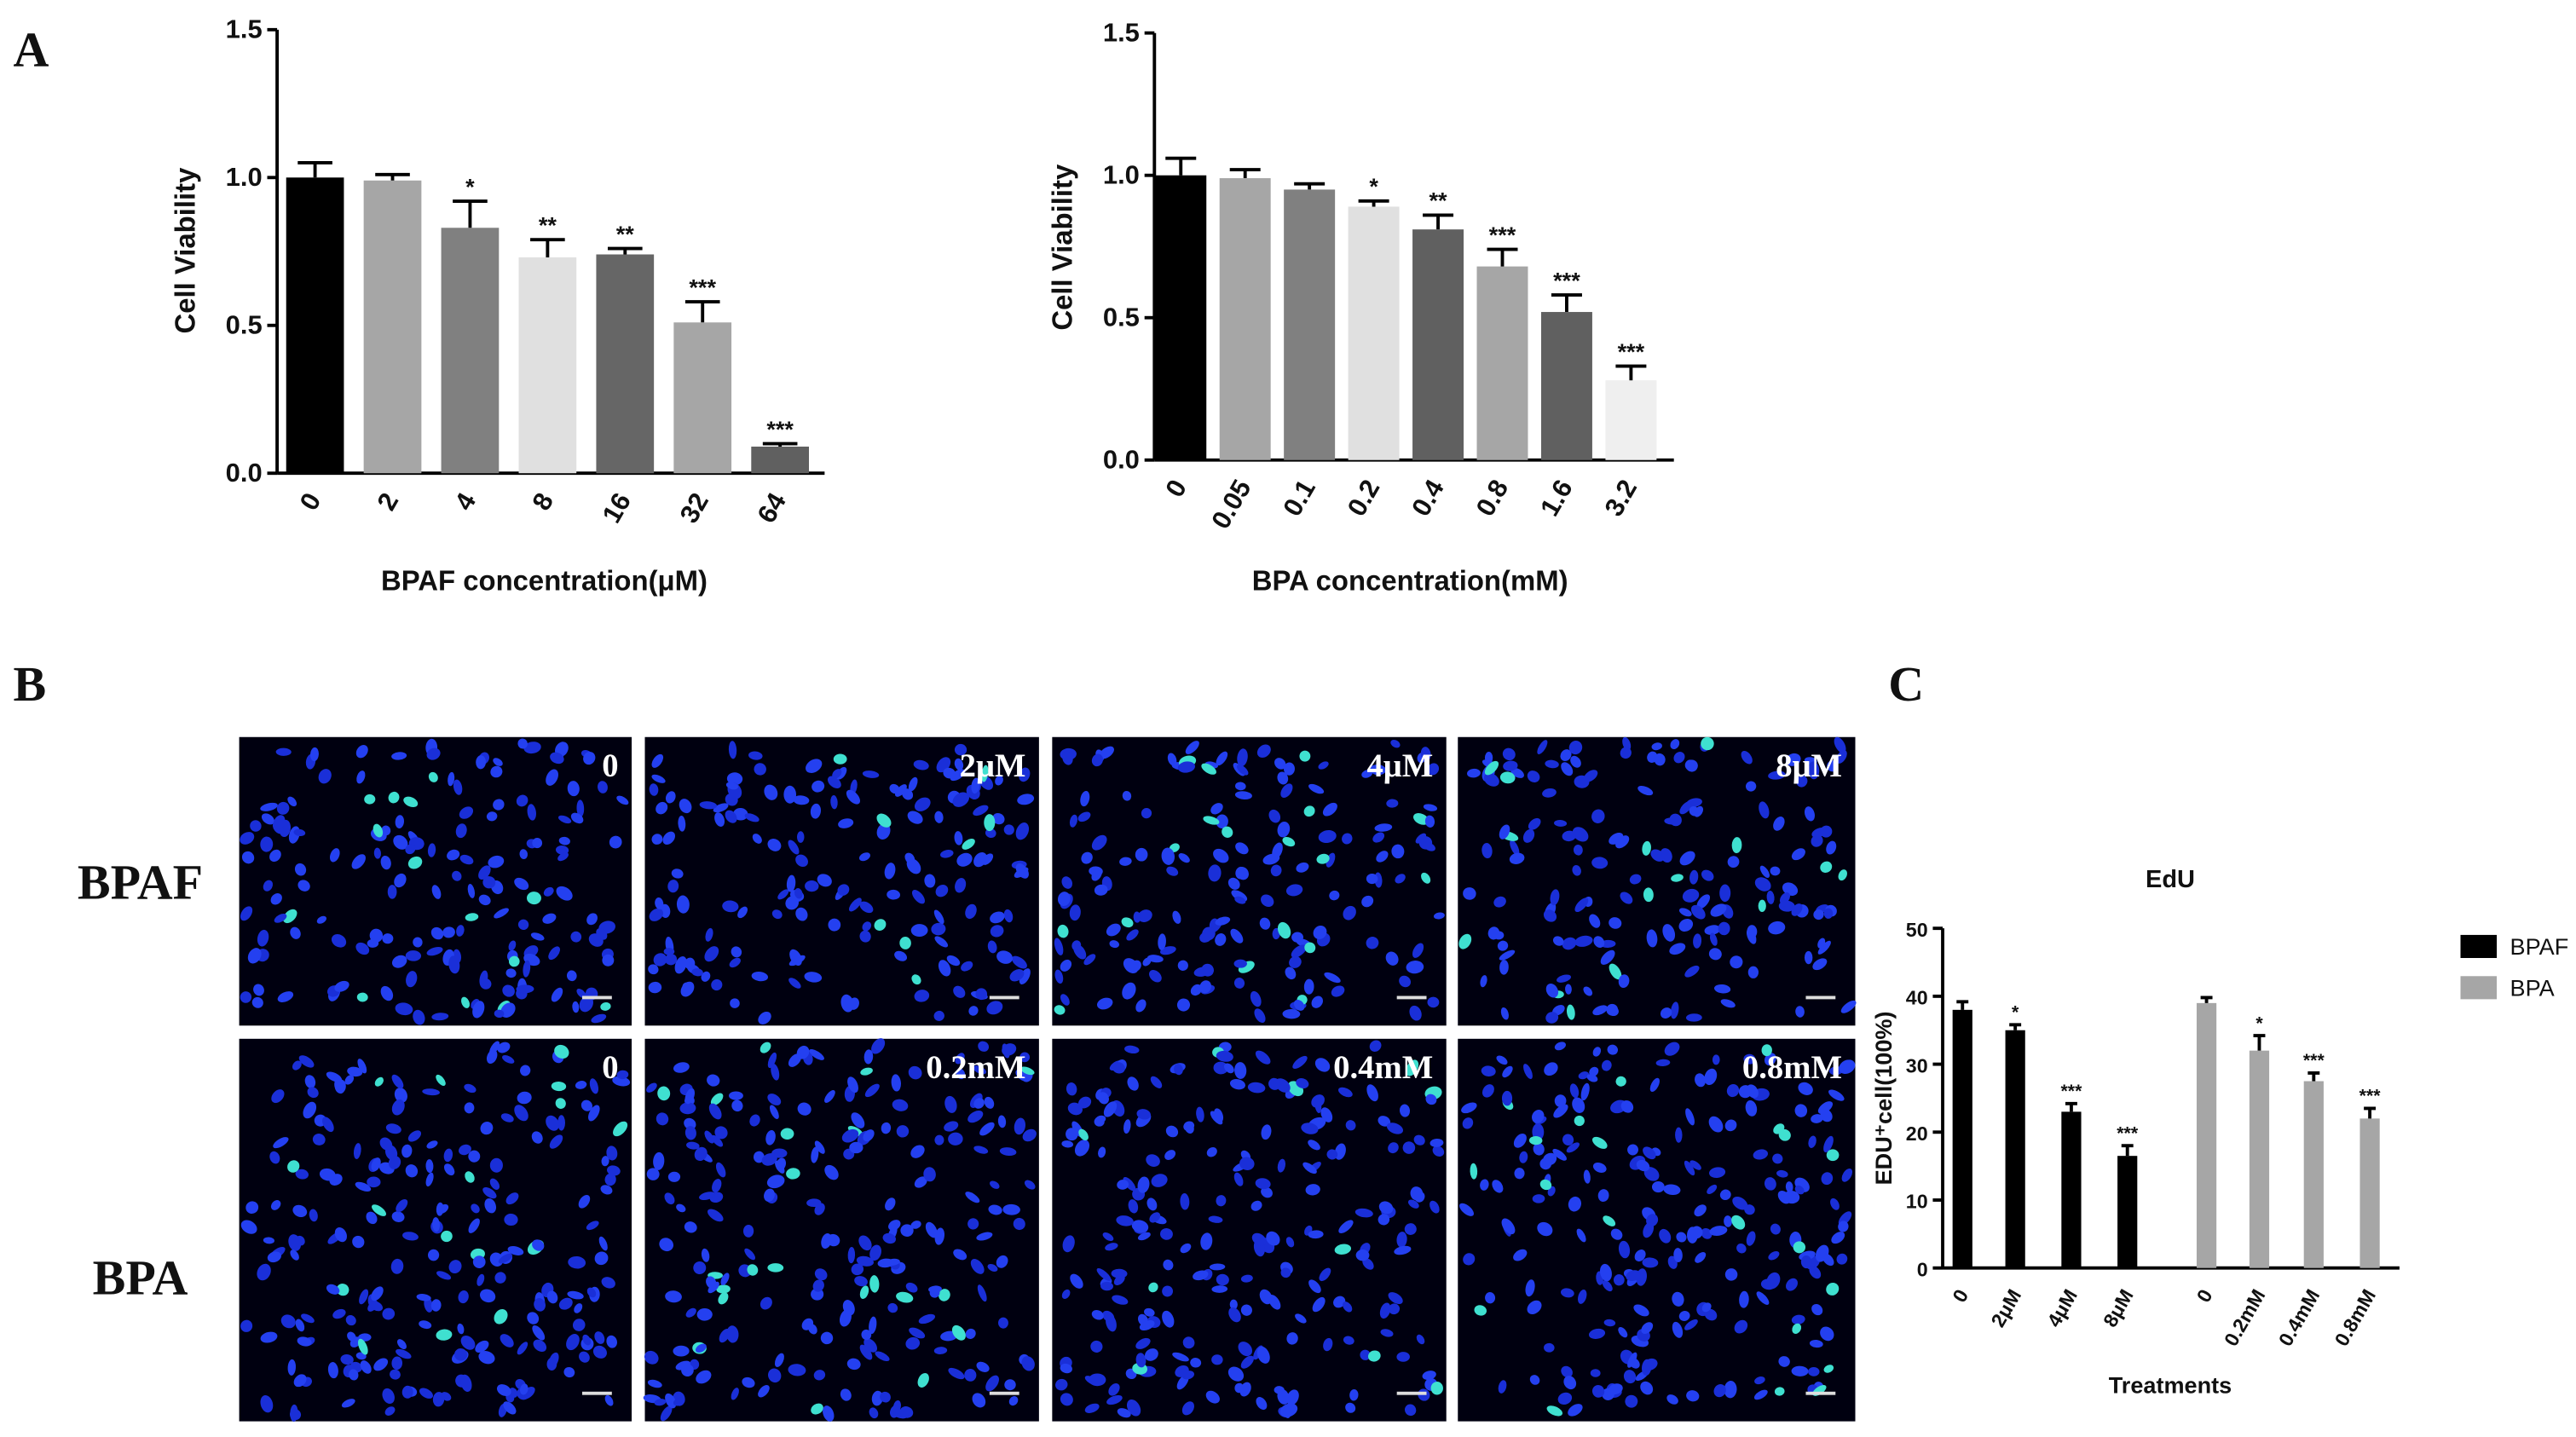 The image size is (2576, 1437). I want to click on micrograph: 0, so click(435, 881).